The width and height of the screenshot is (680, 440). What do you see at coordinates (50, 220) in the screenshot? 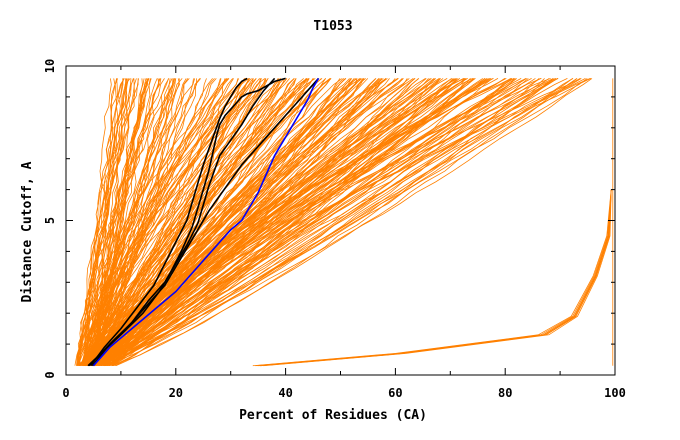
I see `y-tick-label: 5` at bounding box center [50, 220].